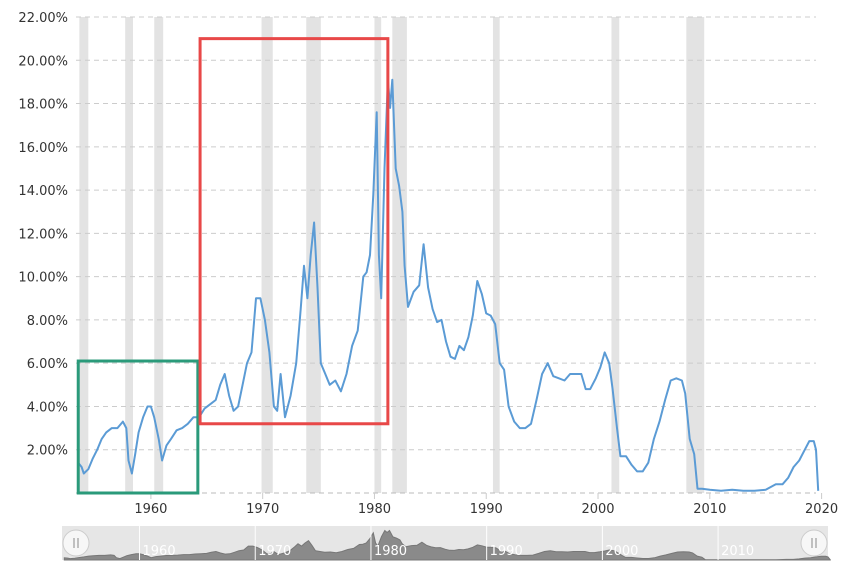 The height and width of the screenshot is (563, 844). I want to click on x-tick-label: 2020, so click(821, 509).